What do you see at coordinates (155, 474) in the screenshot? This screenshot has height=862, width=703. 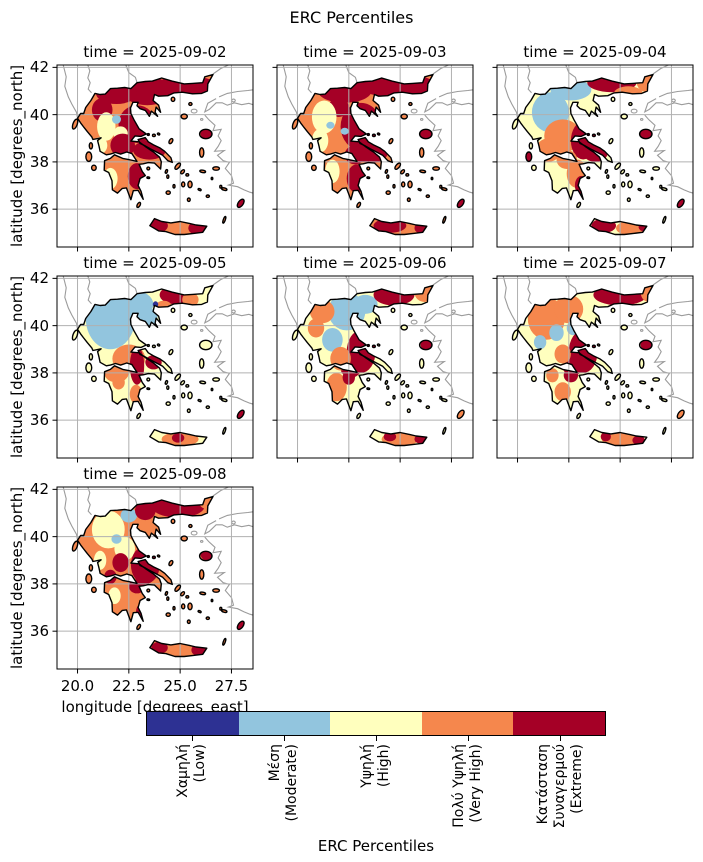 I see `facet-title: time = 2025-09-08` at bounding box center [155, 474].